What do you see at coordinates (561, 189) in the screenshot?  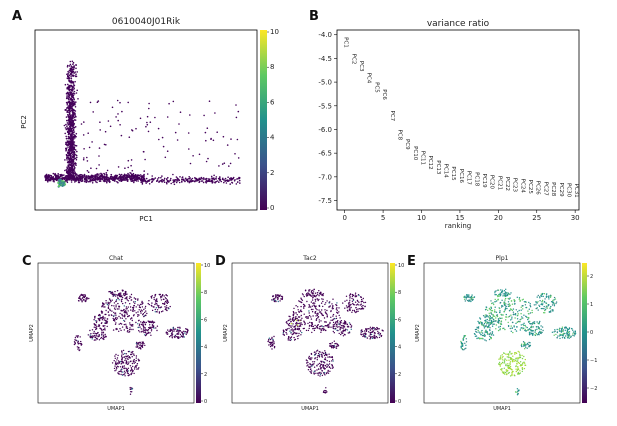 I see `panel-b-pc-label: PC29` at bounding box center [561, 189].